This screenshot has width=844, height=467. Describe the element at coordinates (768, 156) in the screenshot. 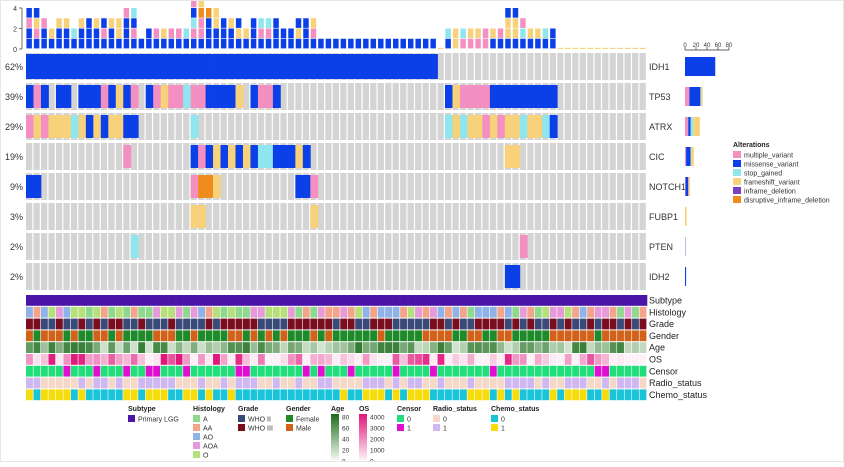

I see `alterations-legend-label-multiple_variant: multiple_variant` at that location.